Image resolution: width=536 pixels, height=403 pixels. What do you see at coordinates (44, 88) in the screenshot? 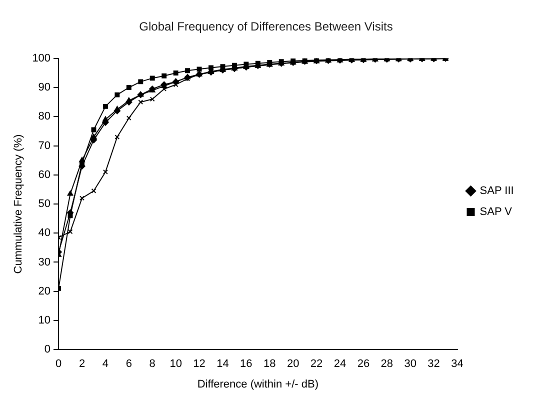
I see `y-tick-label: 90` at bounding box center [44, 88].